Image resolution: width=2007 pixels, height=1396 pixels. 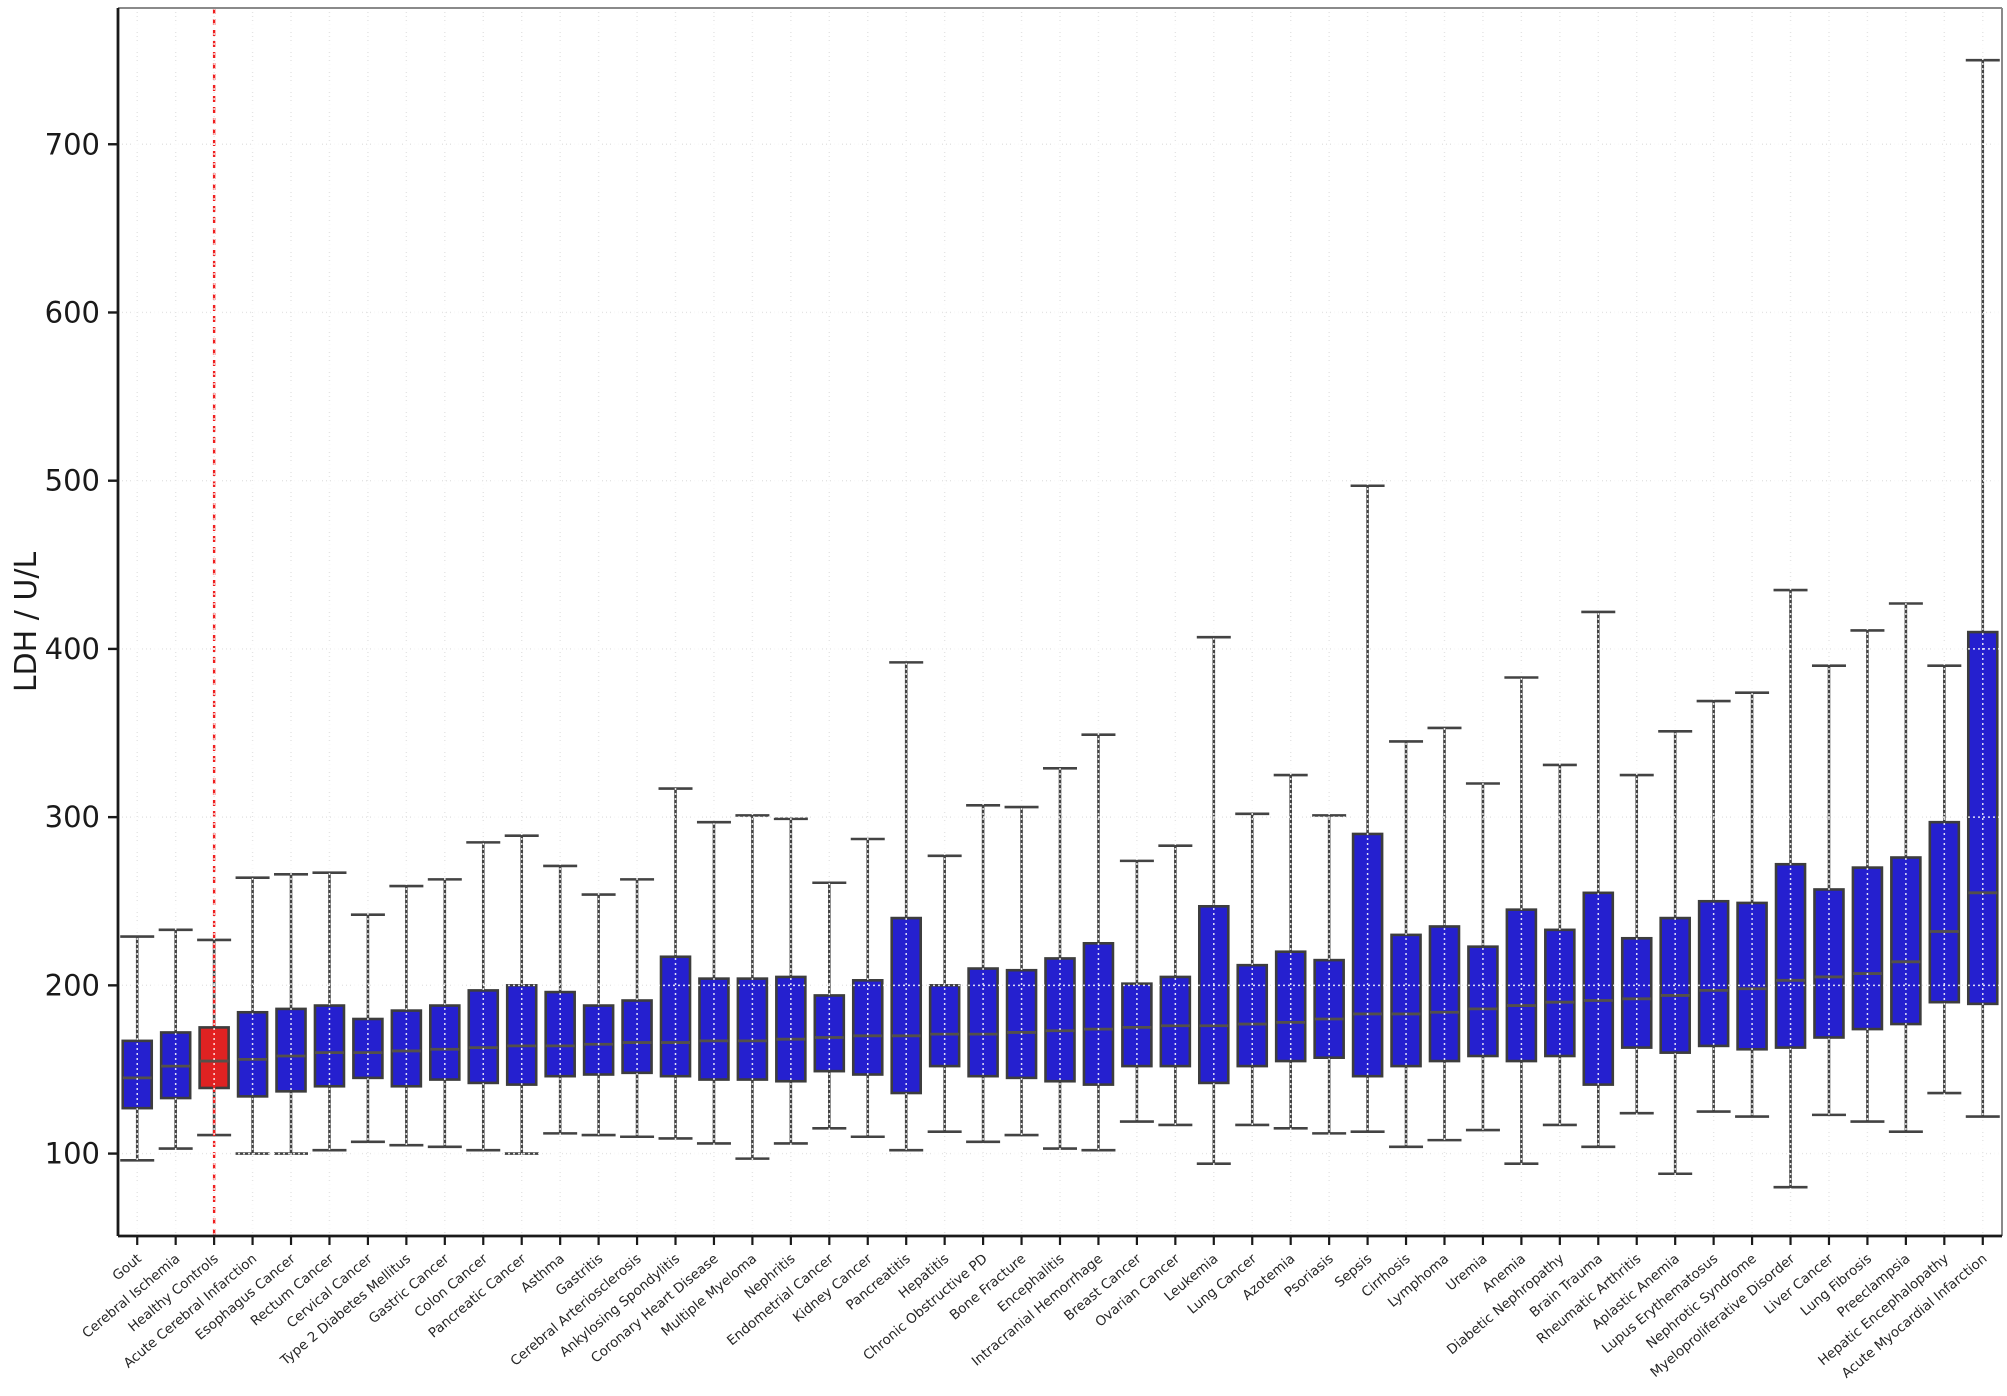 What do you see at coordinates (1060, 985) in the screenshot?
I see `medians-layer` at bounding box center [1060, 985].